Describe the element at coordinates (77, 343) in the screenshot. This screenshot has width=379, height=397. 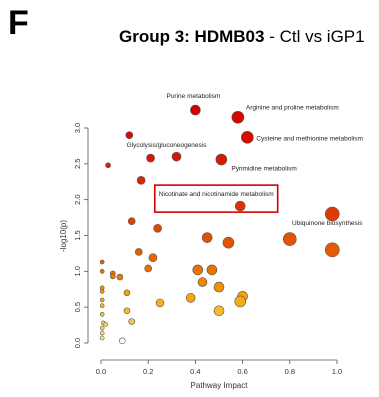
I see `y-tick-label: 0.0` at that location.